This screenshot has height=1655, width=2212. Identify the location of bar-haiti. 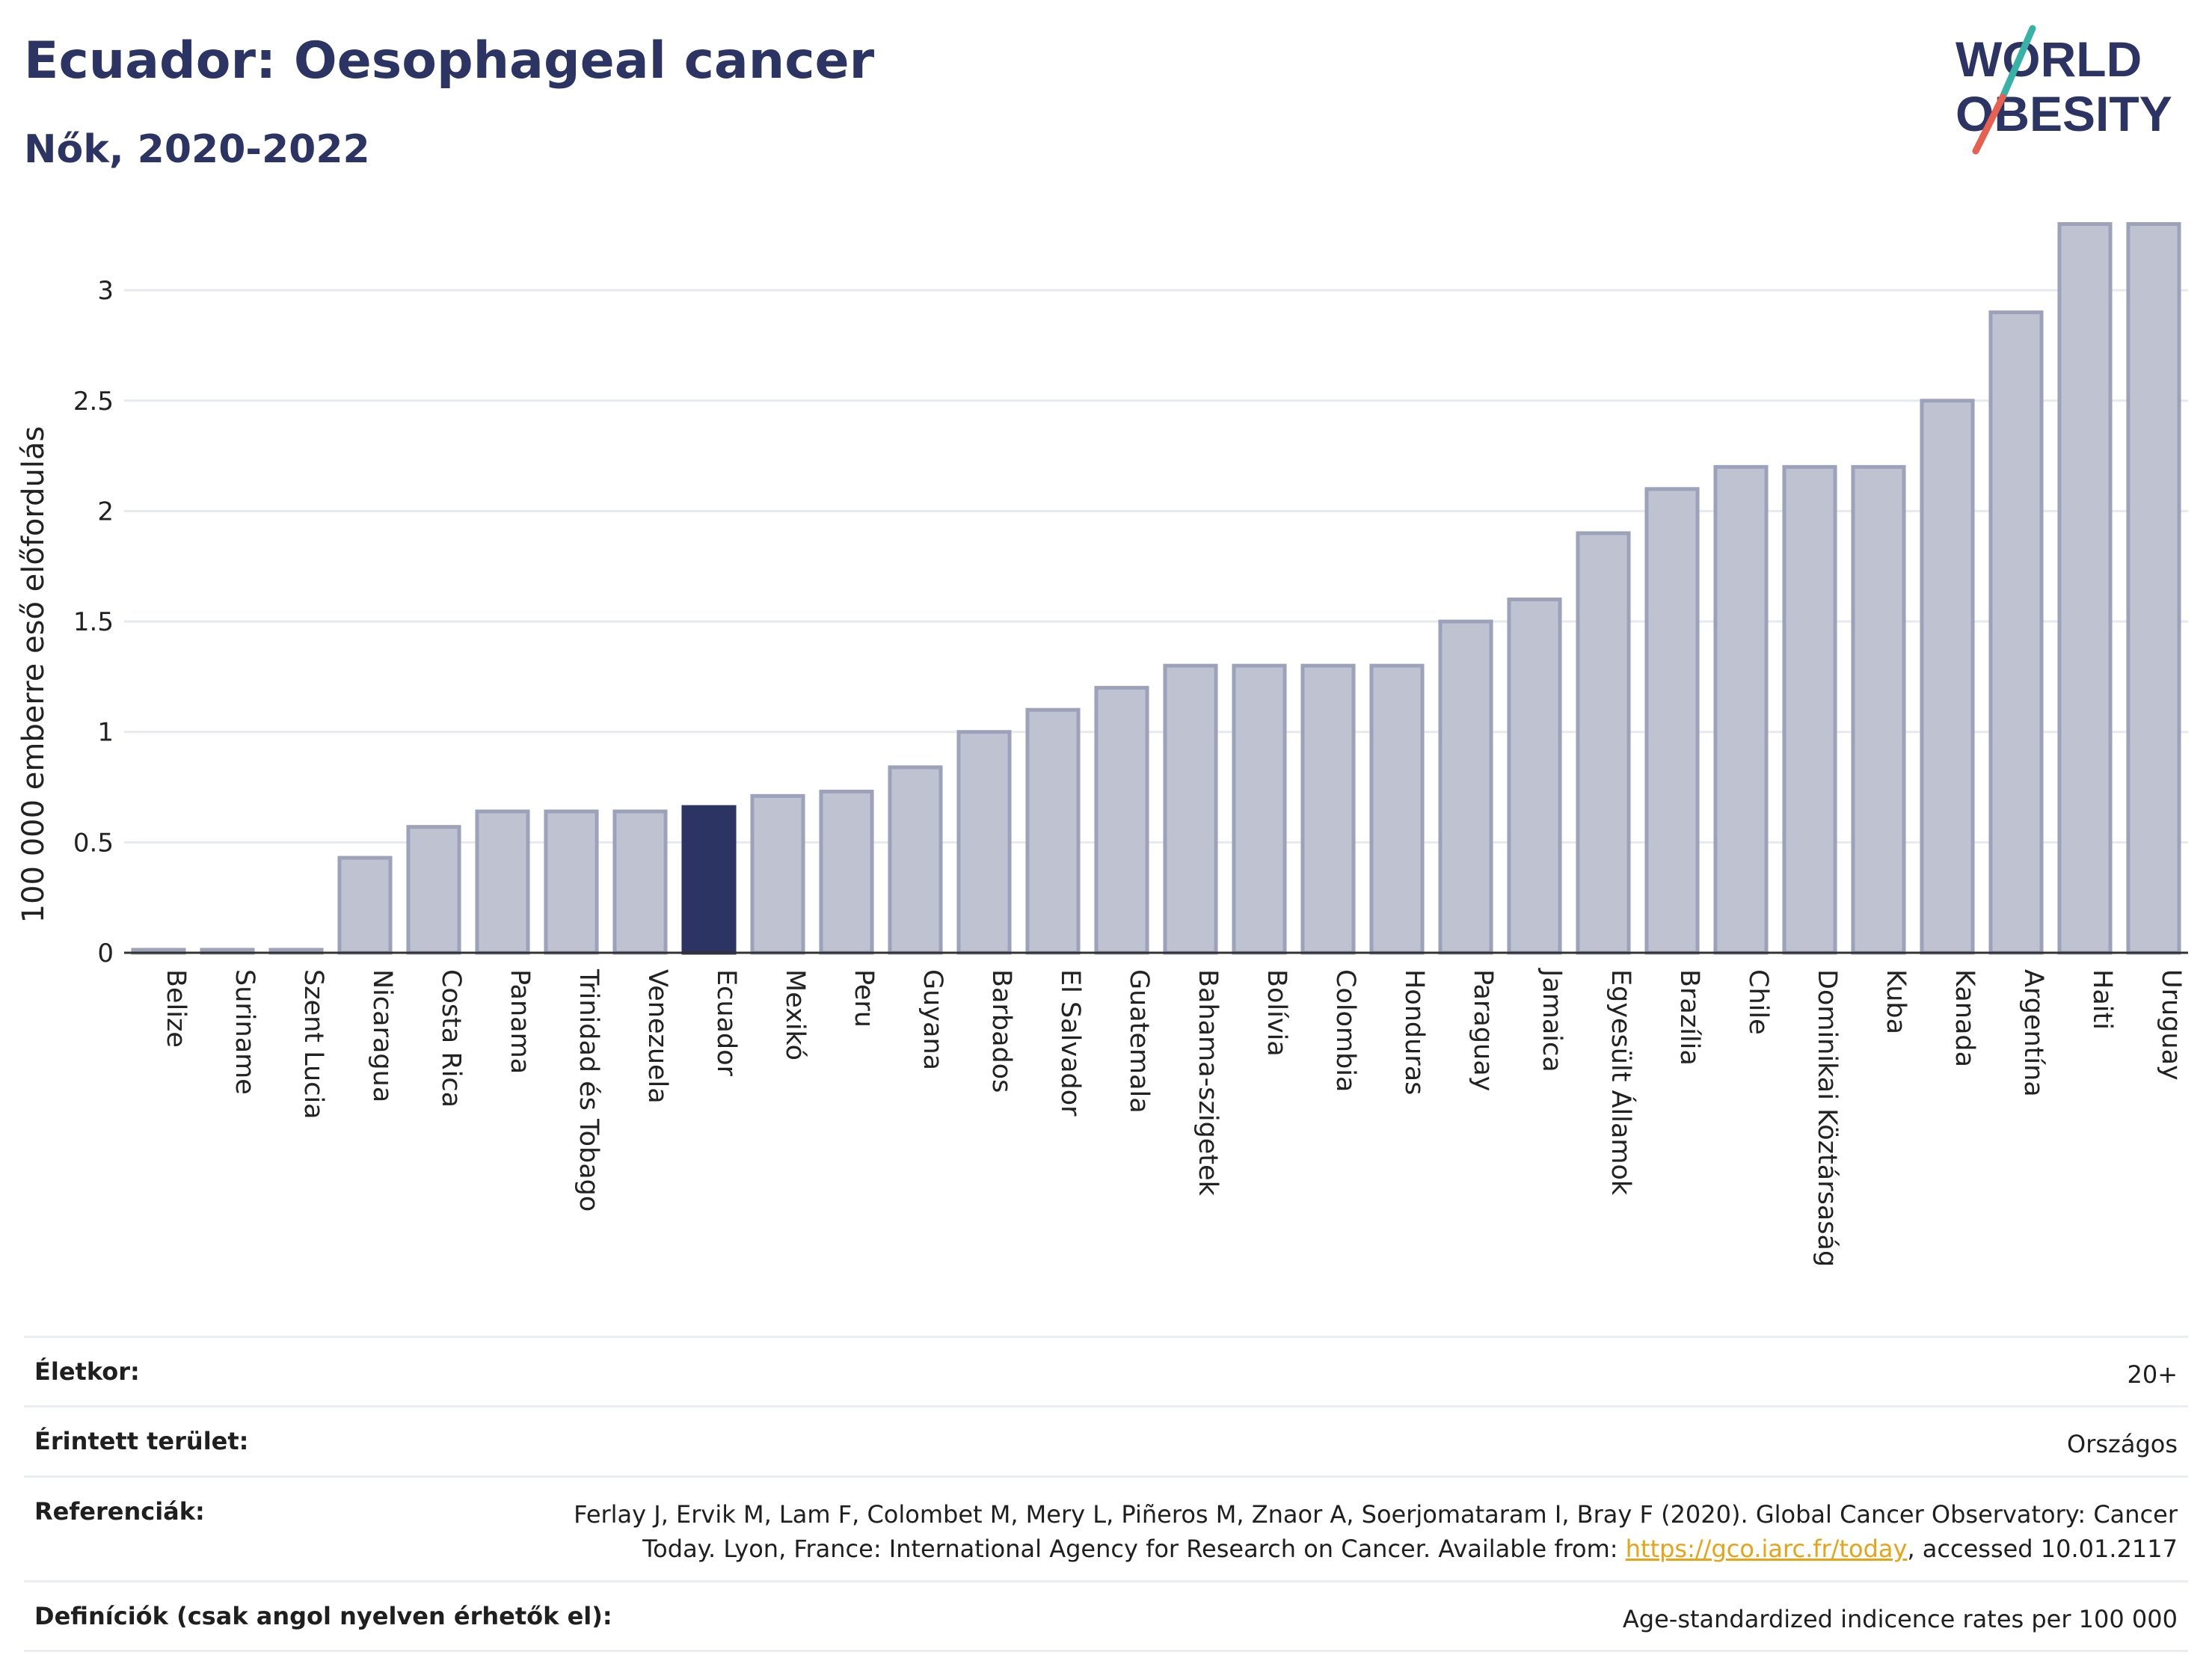
(2085, 588).